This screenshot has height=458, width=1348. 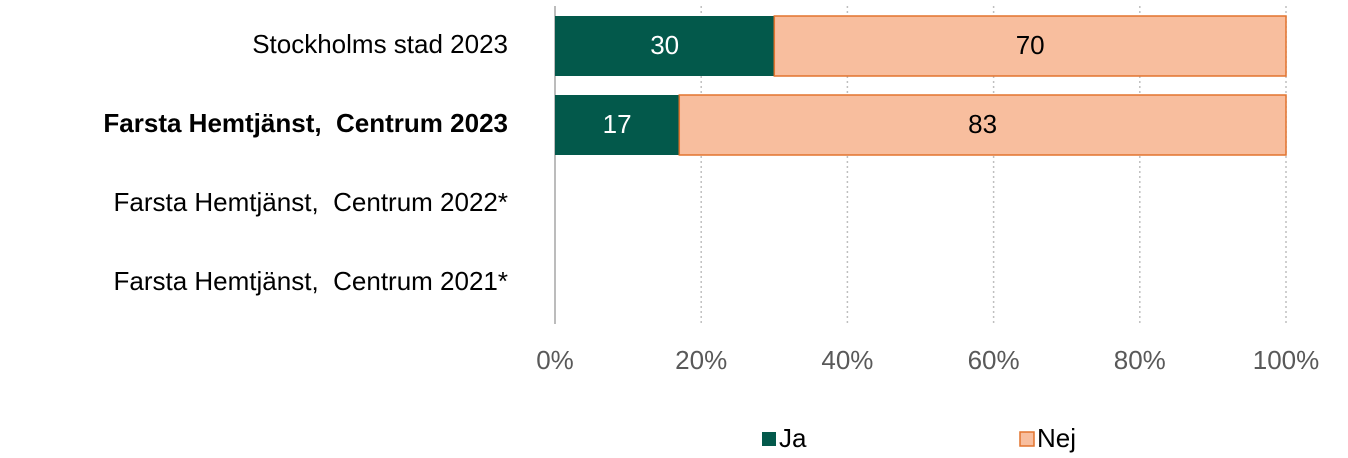 I want to click on x-tick-label: 40%, so click(x=847, y=360).